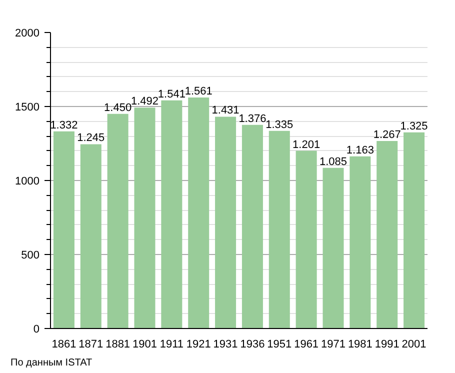 Image resolution: width=455 pixels, height=373 pixels. What do you see at coordinates (144, 344) in the screenshot?
I see `x-tick-label: 1901` at bounding box center [144, 344].